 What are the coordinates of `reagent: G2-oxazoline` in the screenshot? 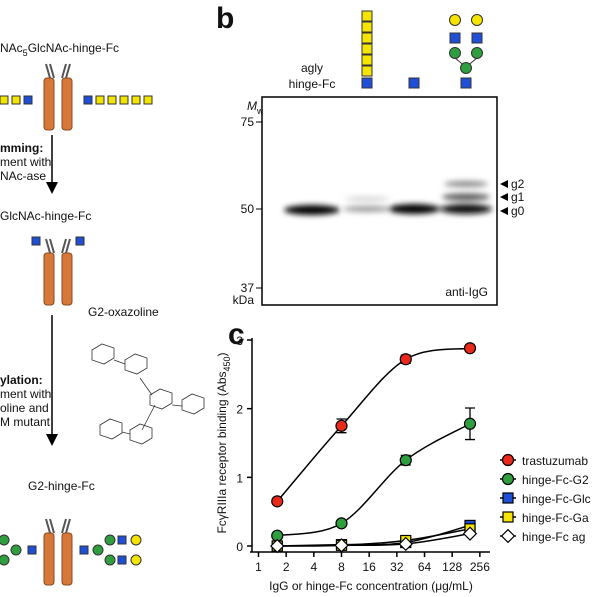 It's located at (123, 312).